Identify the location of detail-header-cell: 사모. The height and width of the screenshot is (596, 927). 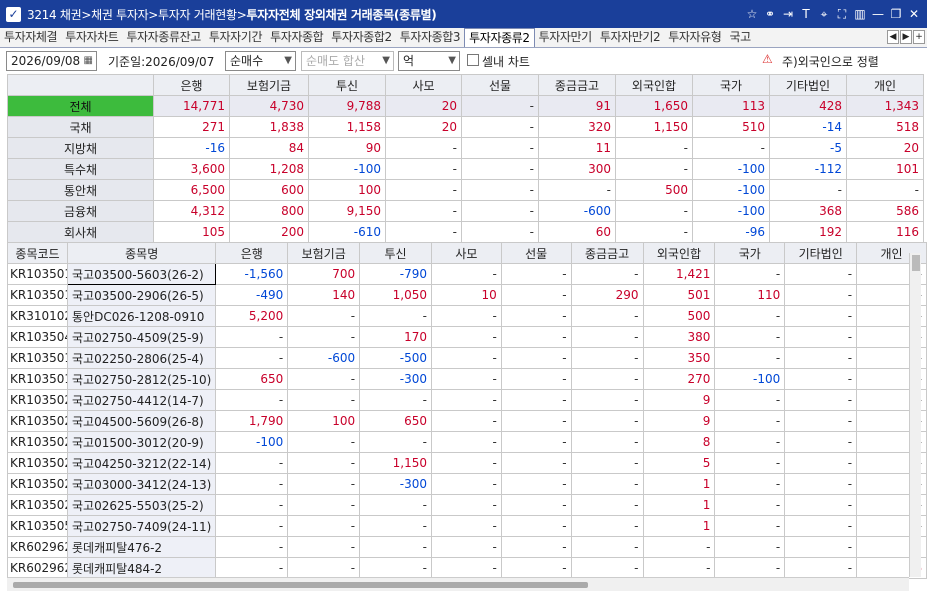
(466, 253).